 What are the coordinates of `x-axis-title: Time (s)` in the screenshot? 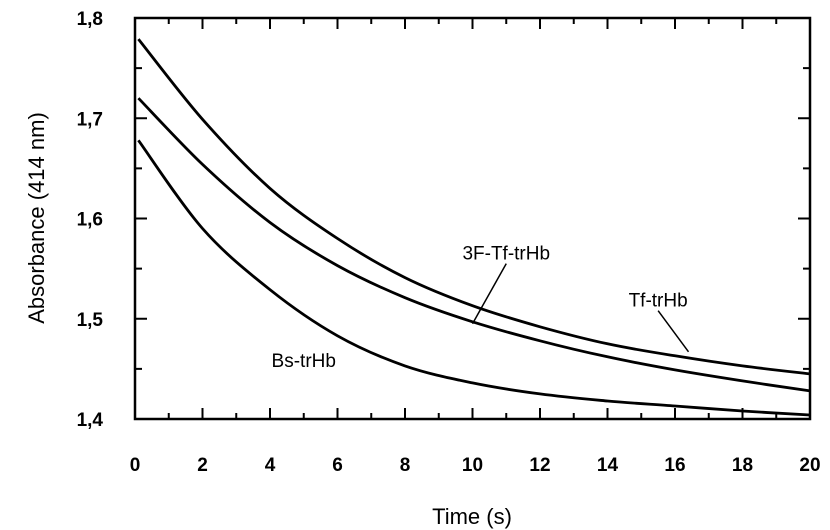 It's located at (472, 516).